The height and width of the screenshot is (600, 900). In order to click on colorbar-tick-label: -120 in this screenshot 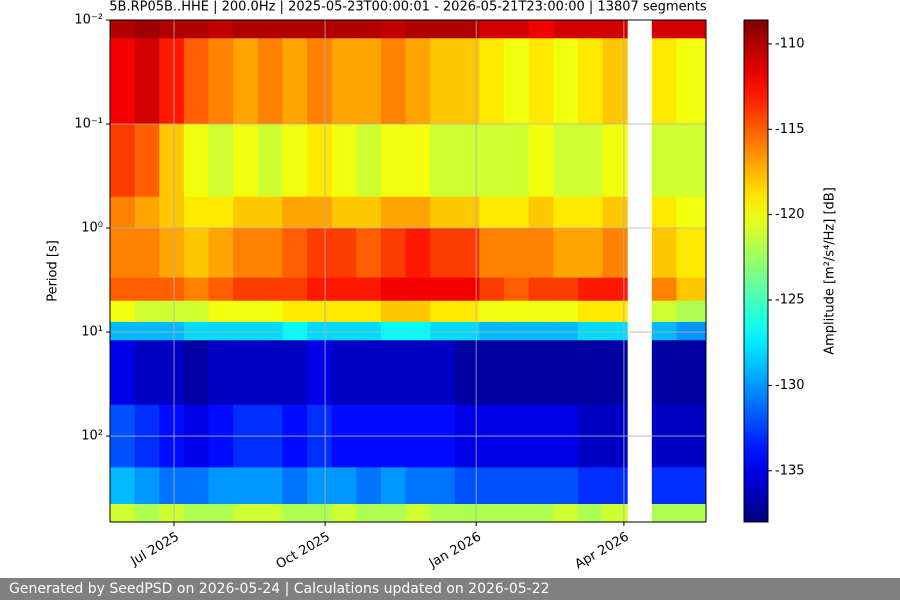, I will do `click(790, 214)`.